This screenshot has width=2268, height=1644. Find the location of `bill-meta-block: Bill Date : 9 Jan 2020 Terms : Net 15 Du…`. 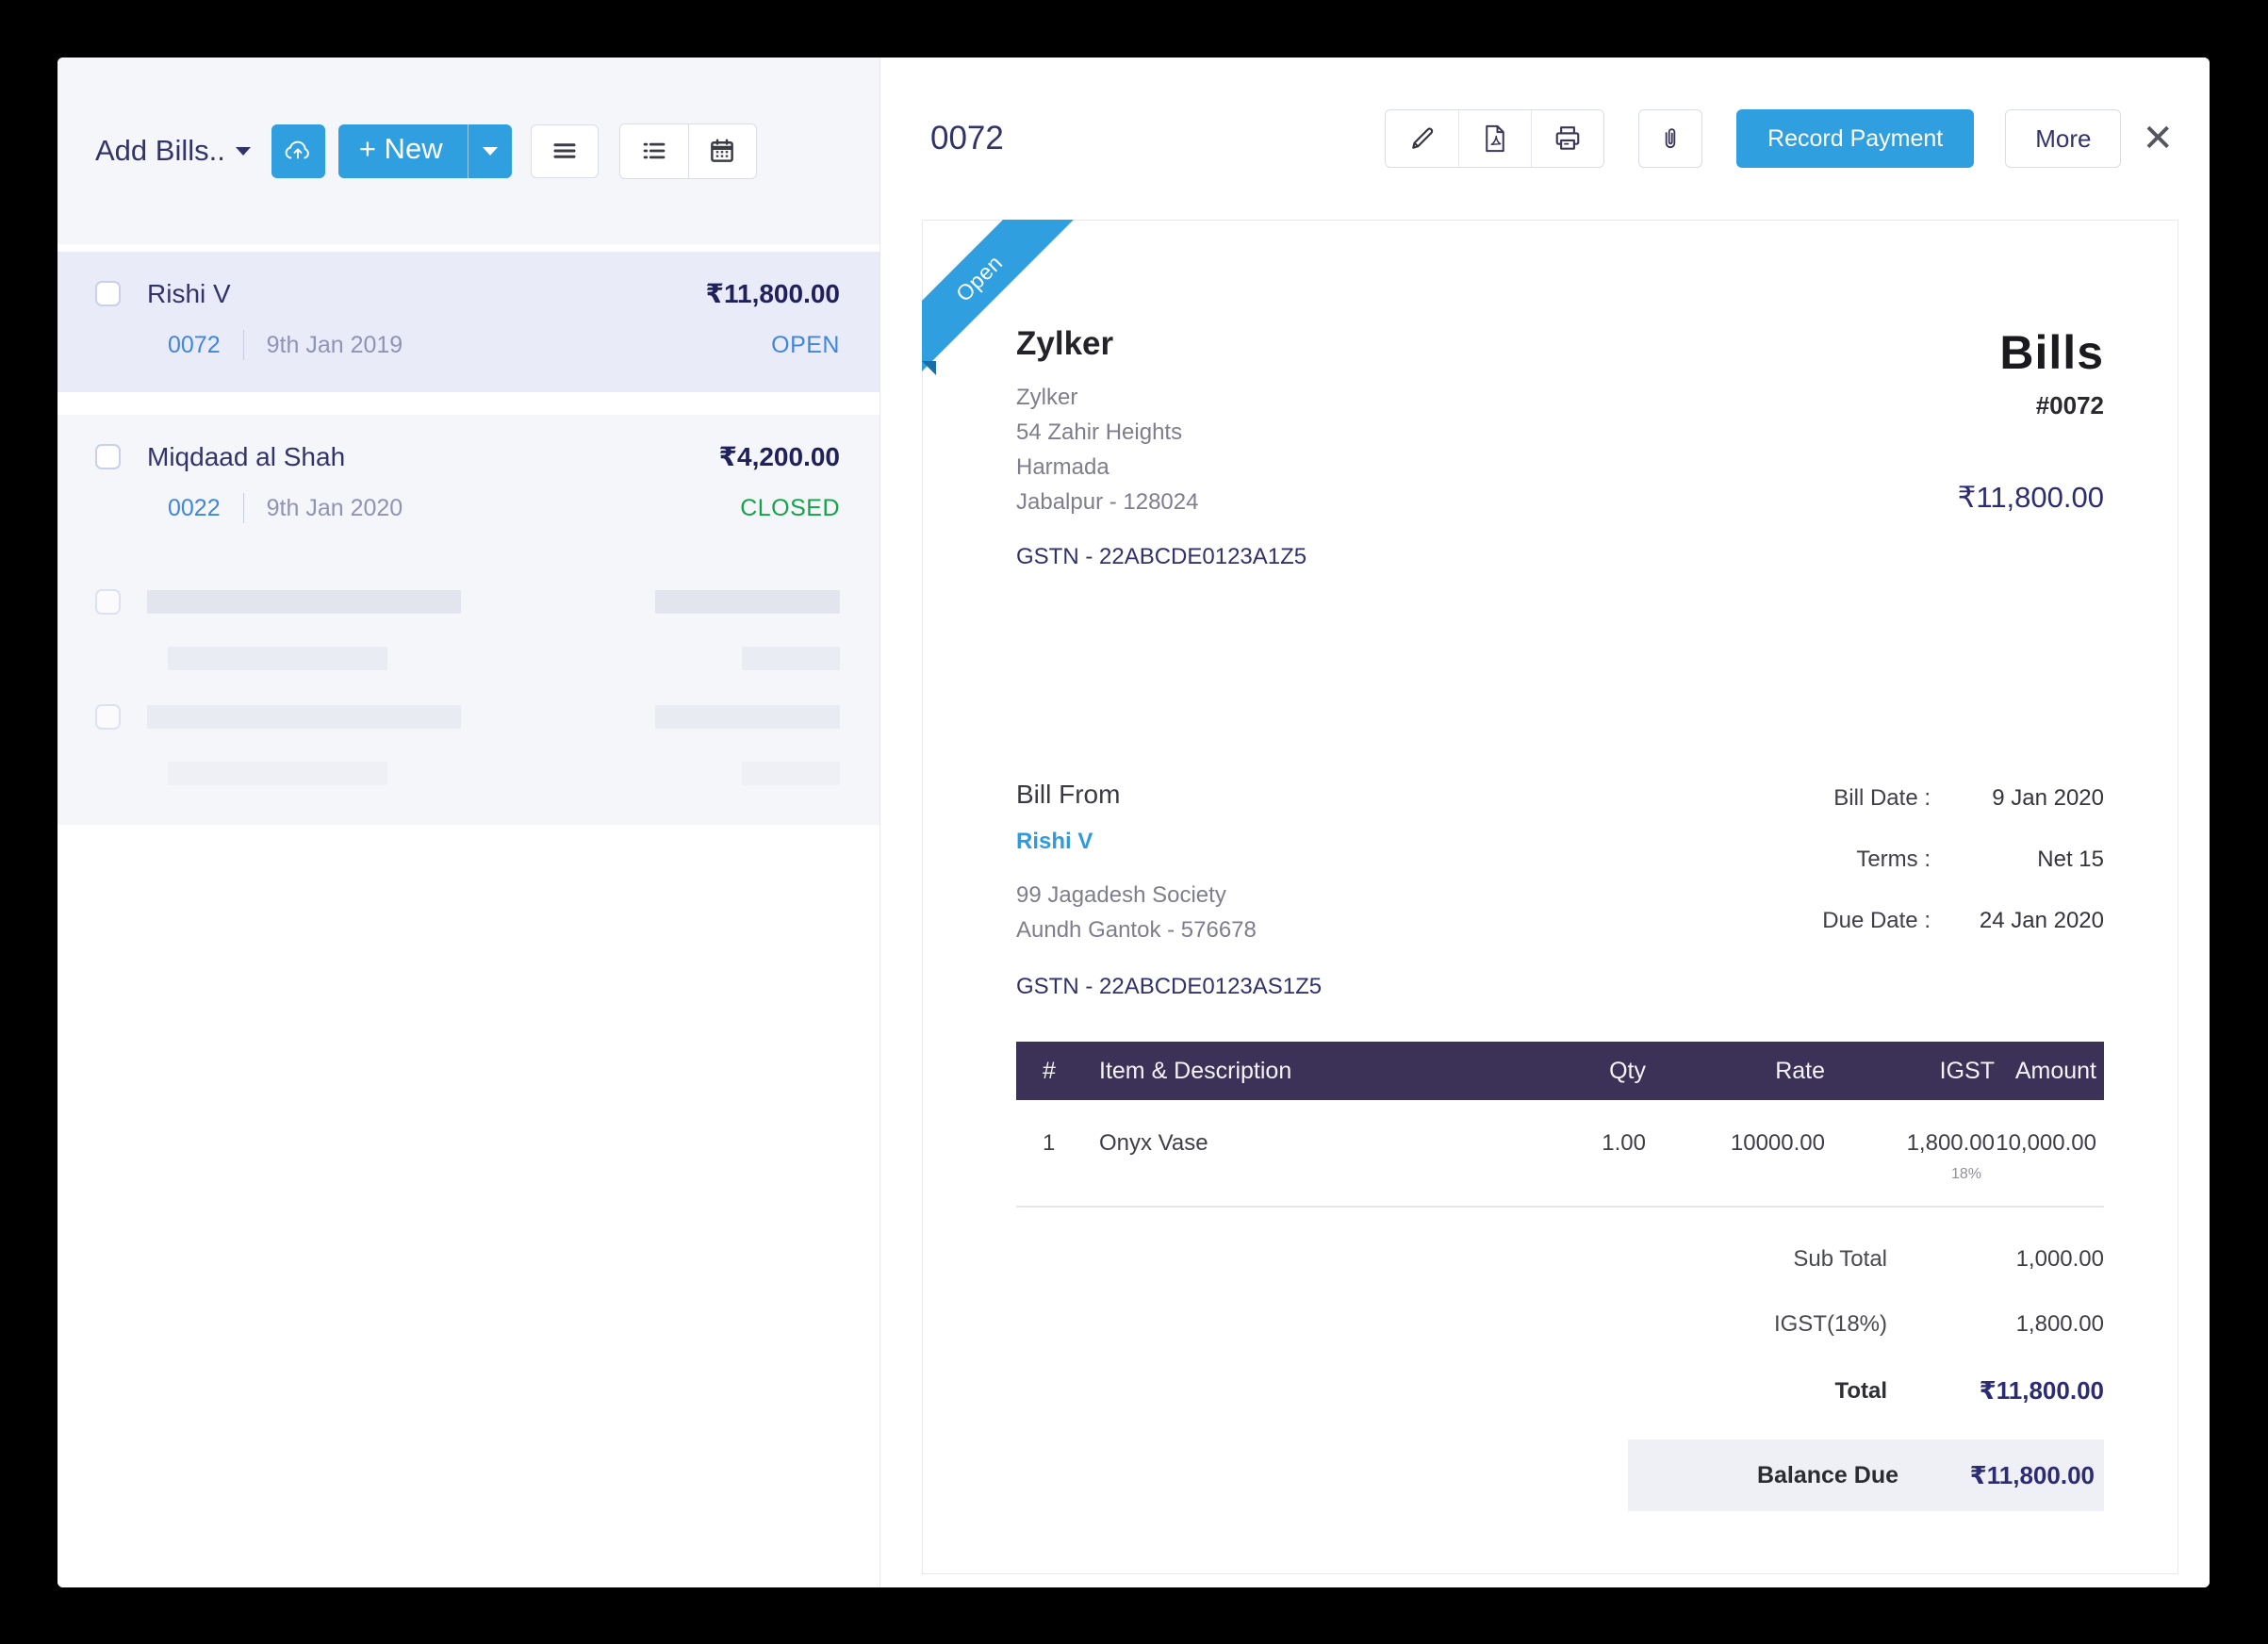

bill-meta-block: Bill Date : 9 Jan 2020 Terms : Net 15 Du… is located at coordinates (1963, 890).